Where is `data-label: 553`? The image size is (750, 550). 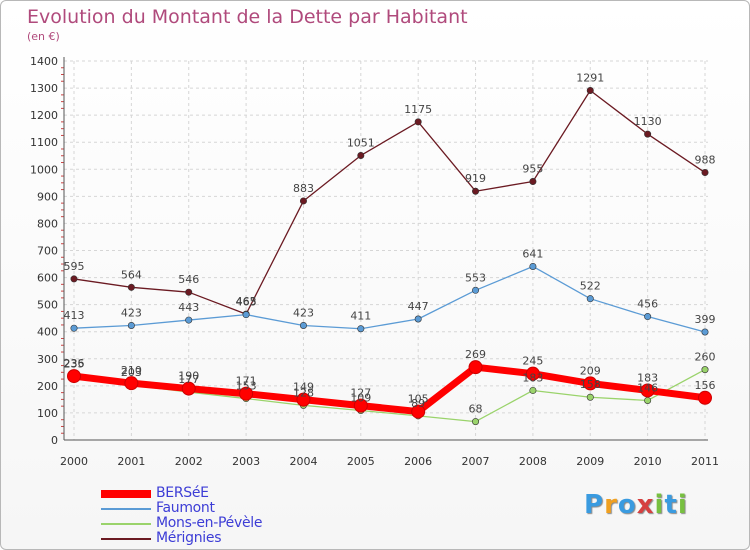
data-label: 553 is located at coordinates (475, 277).